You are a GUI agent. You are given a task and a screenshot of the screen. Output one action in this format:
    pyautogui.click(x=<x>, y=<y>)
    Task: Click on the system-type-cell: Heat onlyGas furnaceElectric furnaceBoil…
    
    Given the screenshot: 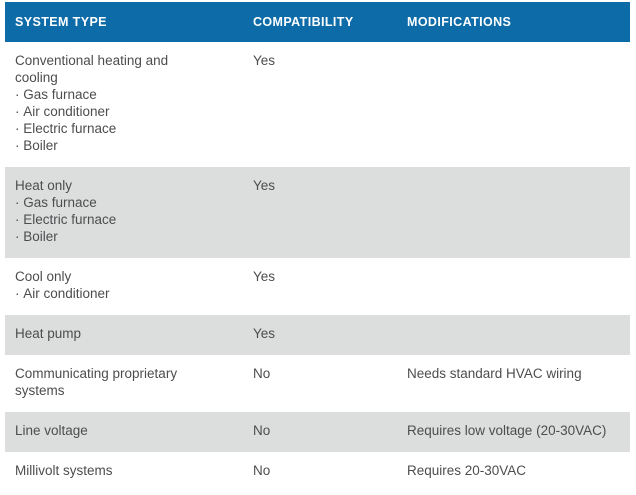 What is the action you would take?
    pyautogui.click(x=123, y=212)
    